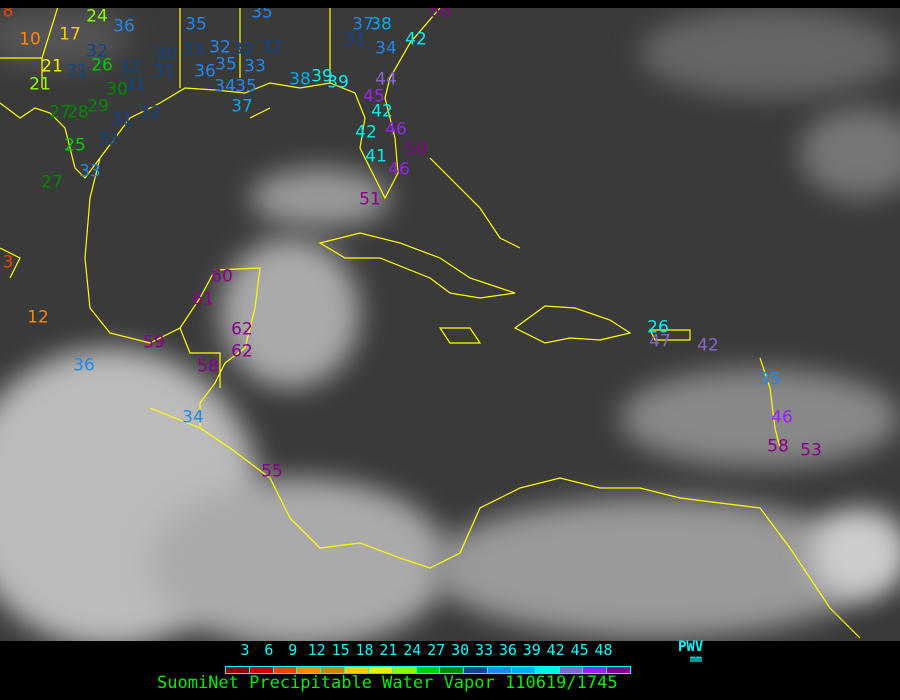 This screenshot has width=900, height=700. I want to click on legend-tick: 18, so click(364, 650).